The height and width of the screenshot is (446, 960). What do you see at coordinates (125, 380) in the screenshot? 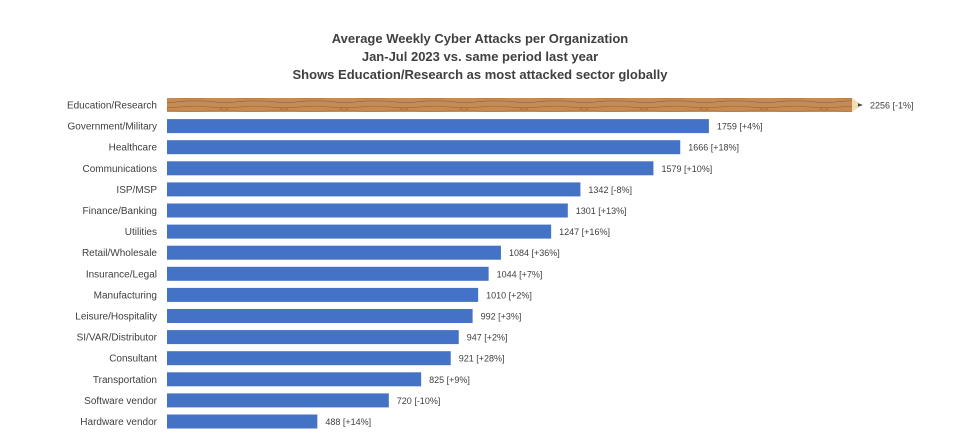
I see `category-label-transportation: Transportation` at bounding box center [125, 380].